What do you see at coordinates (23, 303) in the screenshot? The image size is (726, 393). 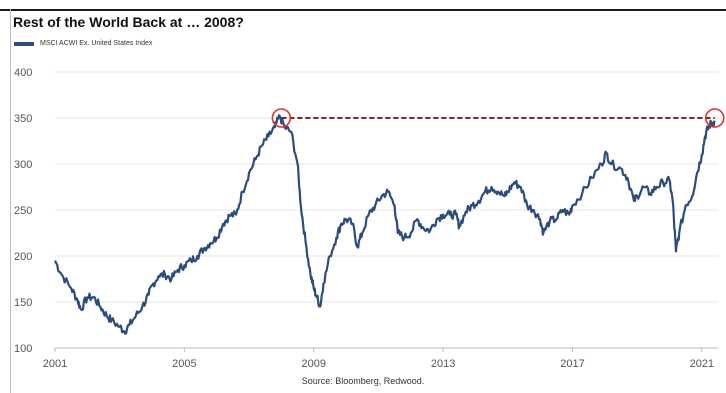 I see `y-tick-label-150: 150` at bounding box center [23, 303].